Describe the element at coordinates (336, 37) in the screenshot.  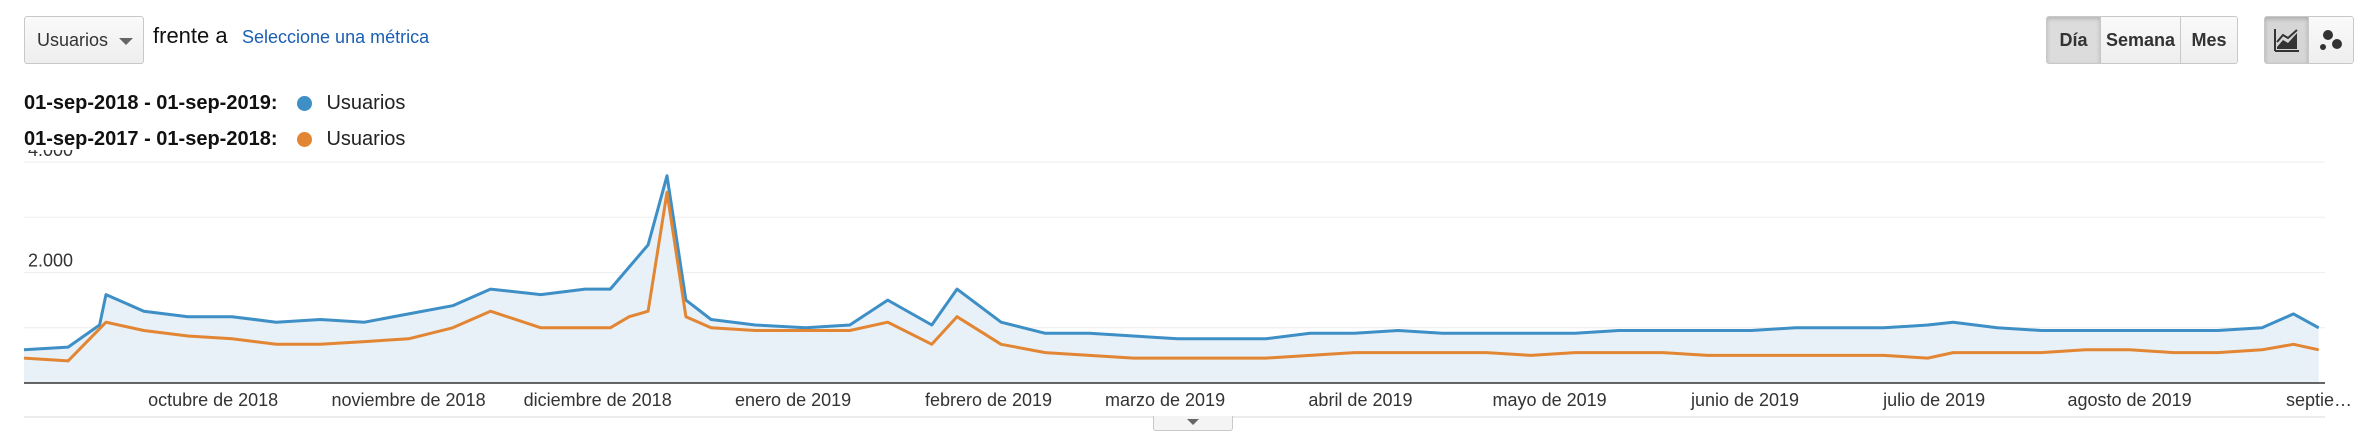
I see `select-metric-link: Seleccione una métrica` at that location.